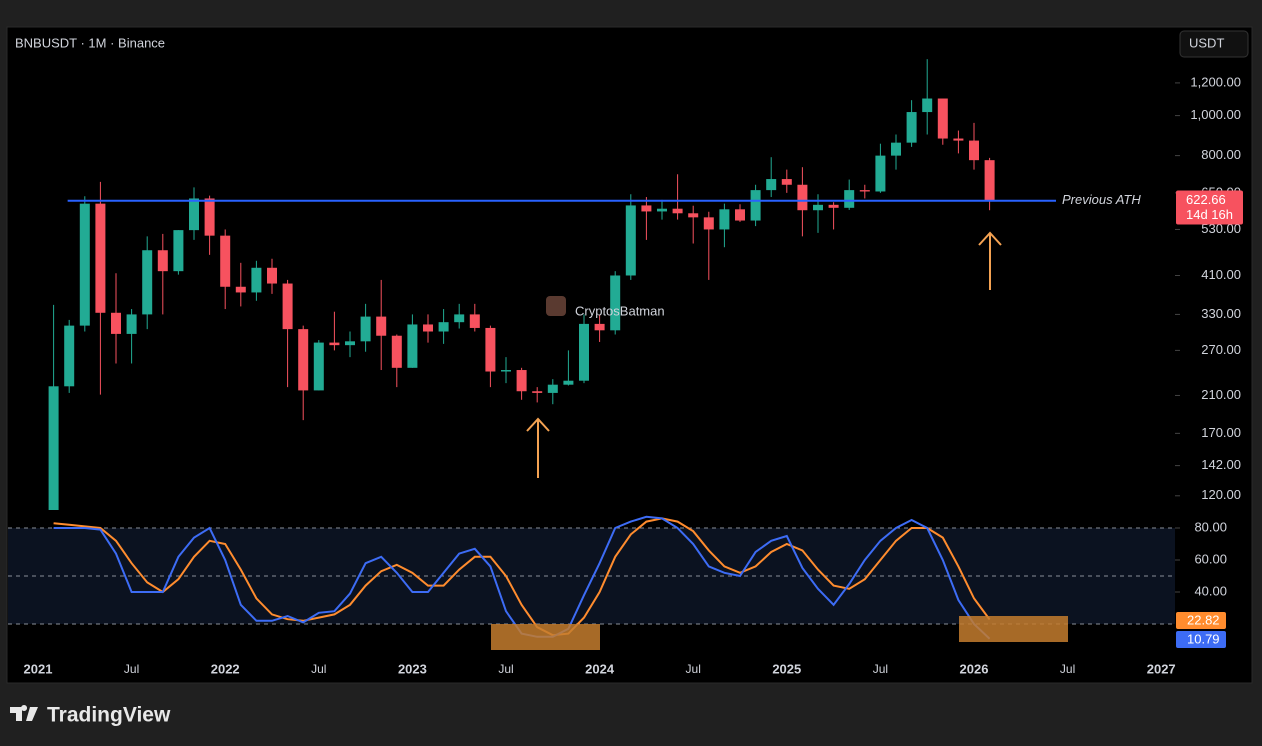  I want to click on y-tick-label: 210.00, so click(1221, 394).